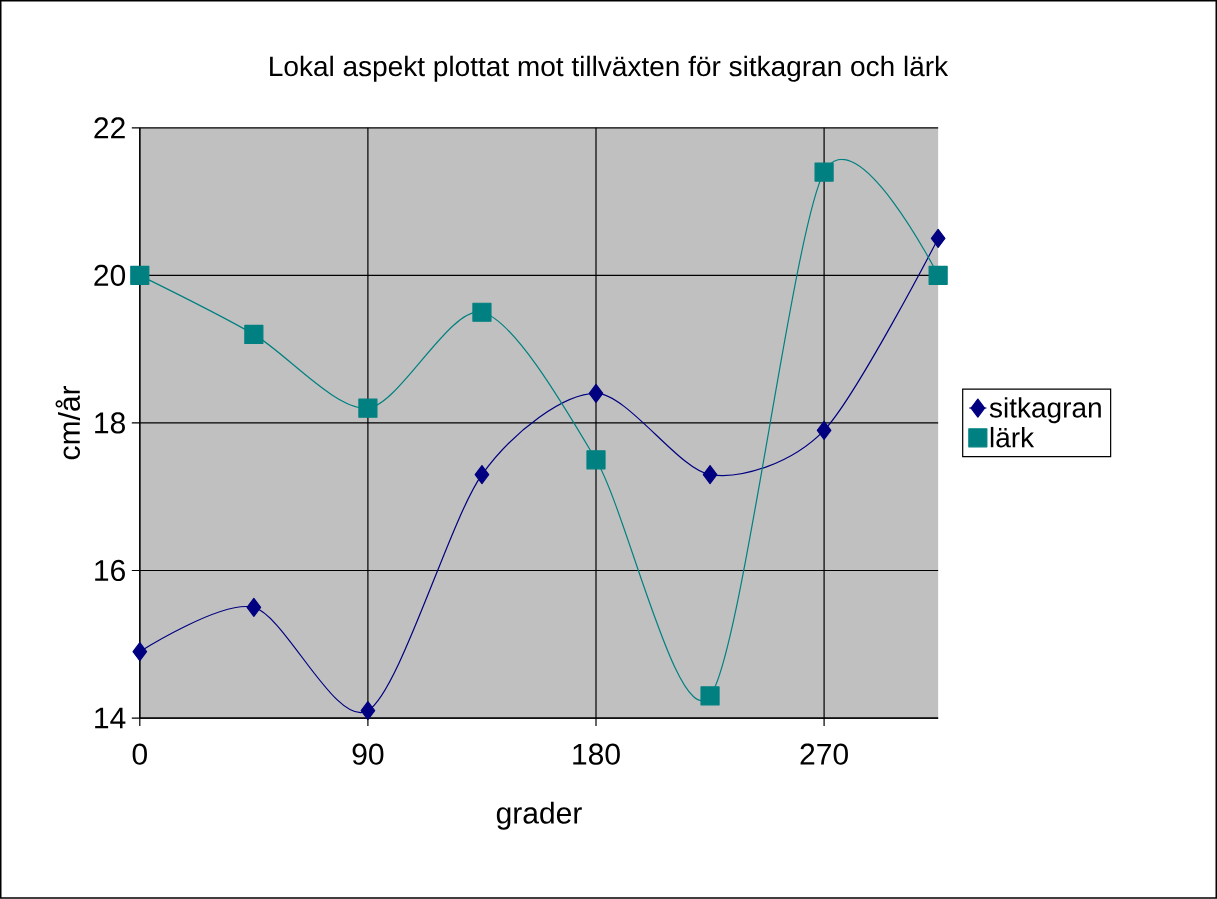 The image size is (1217, 899). What do you see at coordinates (110, 718) in the screenshot?
I see `y-tick-label: 14` at bounding box center [110, 718].